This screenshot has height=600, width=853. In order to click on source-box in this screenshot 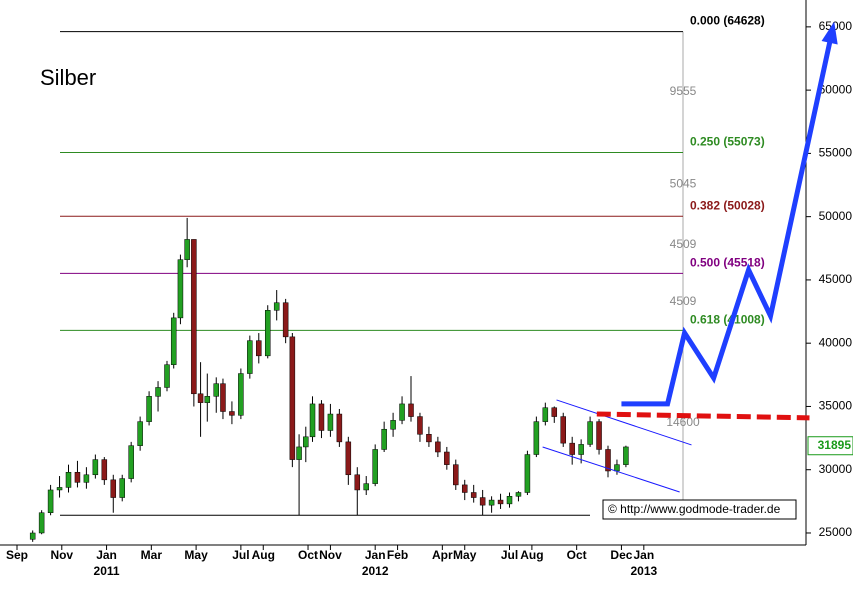, I will do `click(699, 509)`.